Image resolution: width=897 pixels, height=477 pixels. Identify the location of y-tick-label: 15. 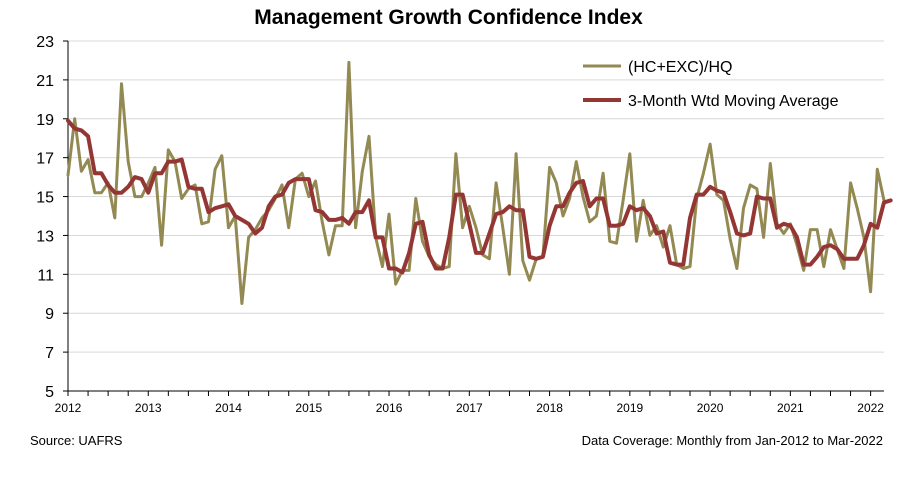
(45, 198).